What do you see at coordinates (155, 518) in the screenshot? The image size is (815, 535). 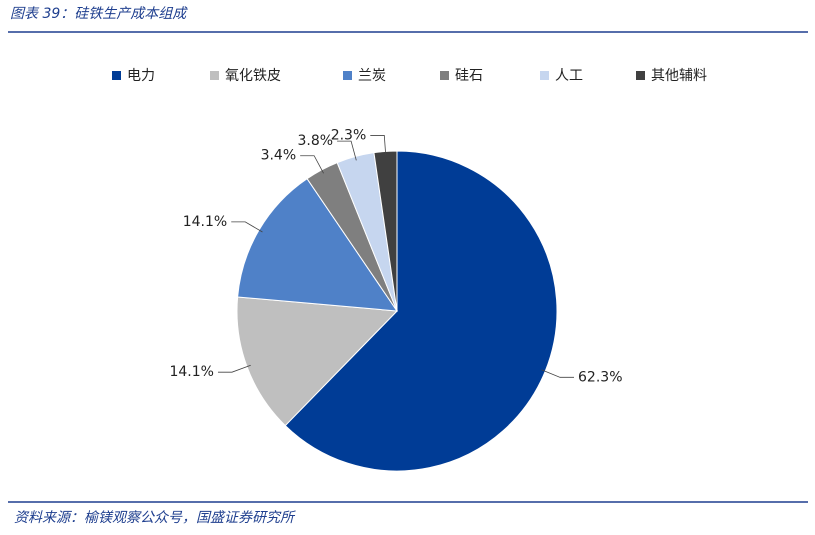 I see `source-note: 资料来源：榆镁观察公众号，国盛证券研究所` at bounding box center [155, 518].